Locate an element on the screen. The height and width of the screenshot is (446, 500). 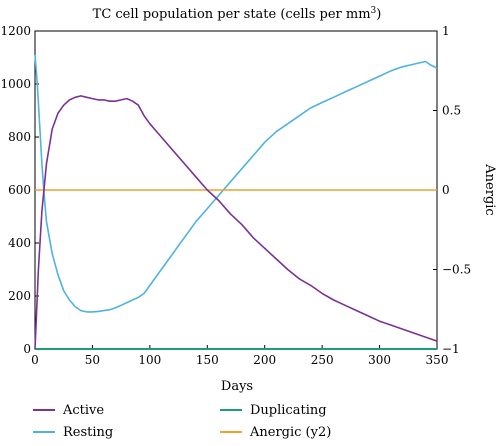
y-tick-label: 200 is located at coordinates (19, 296).